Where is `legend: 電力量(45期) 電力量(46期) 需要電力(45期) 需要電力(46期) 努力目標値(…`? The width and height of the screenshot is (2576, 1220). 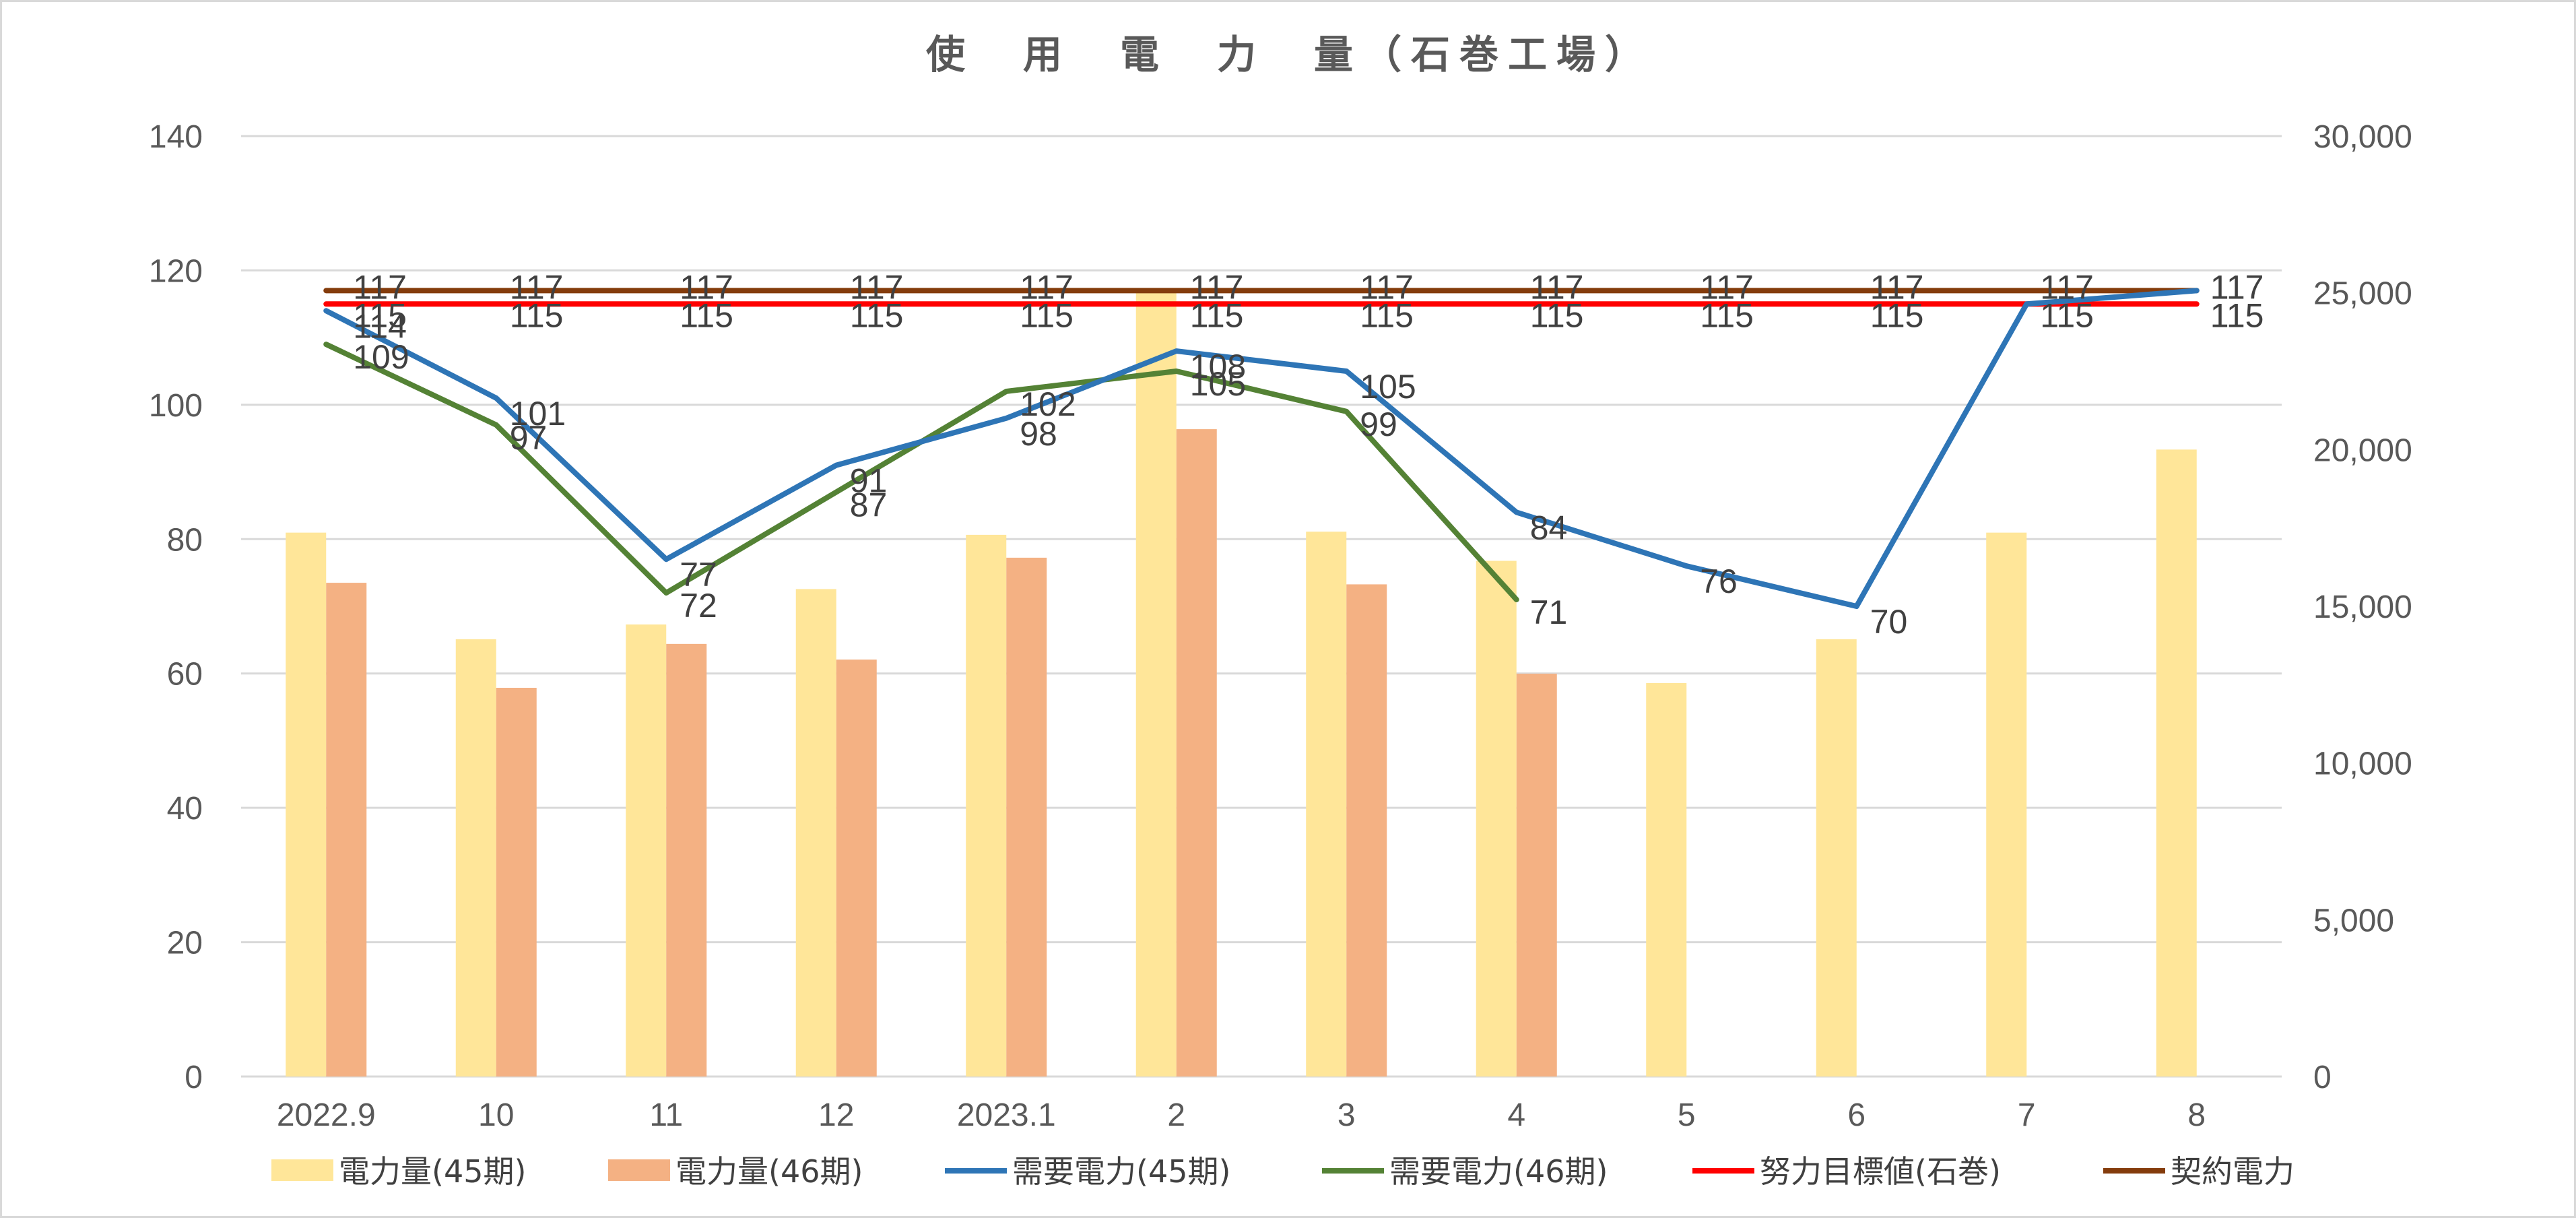 legend: 電力量(45期) 電力量(46期) 需要電力(45期) 需要電力(46期) 努力目標値(… is located at coordinates (1282, 1171).